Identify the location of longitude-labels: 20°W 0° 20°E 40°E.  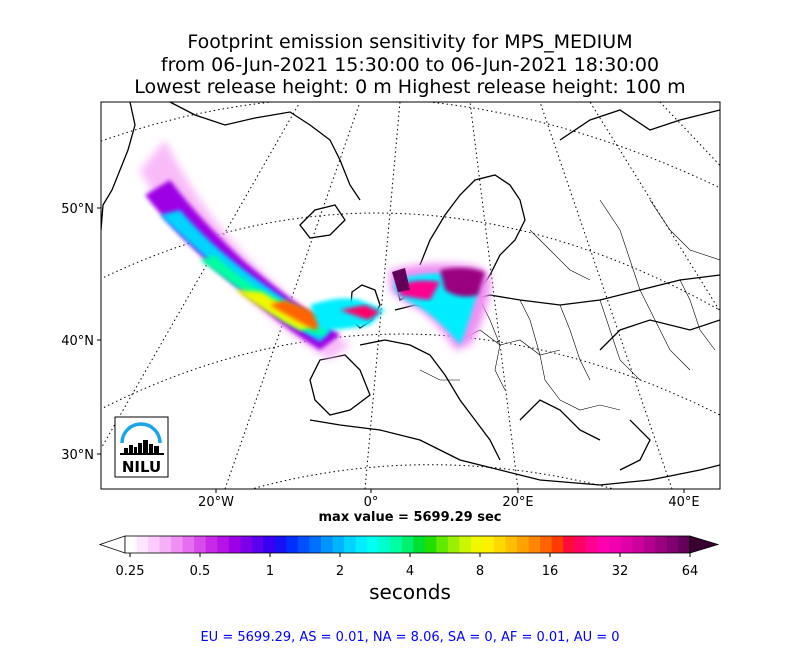
(449, 502).